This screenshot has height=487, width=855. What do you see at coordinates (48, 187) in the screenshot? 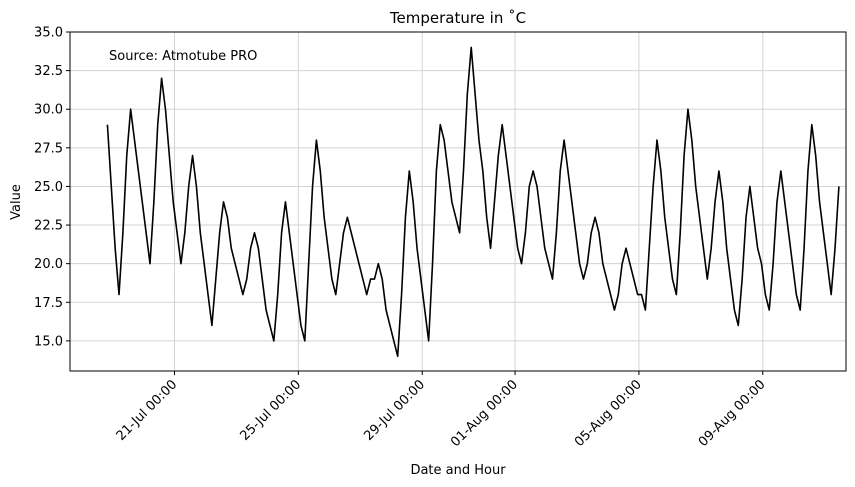
I see `y-tick-label: 25.0` at bounding box center [48, 187].